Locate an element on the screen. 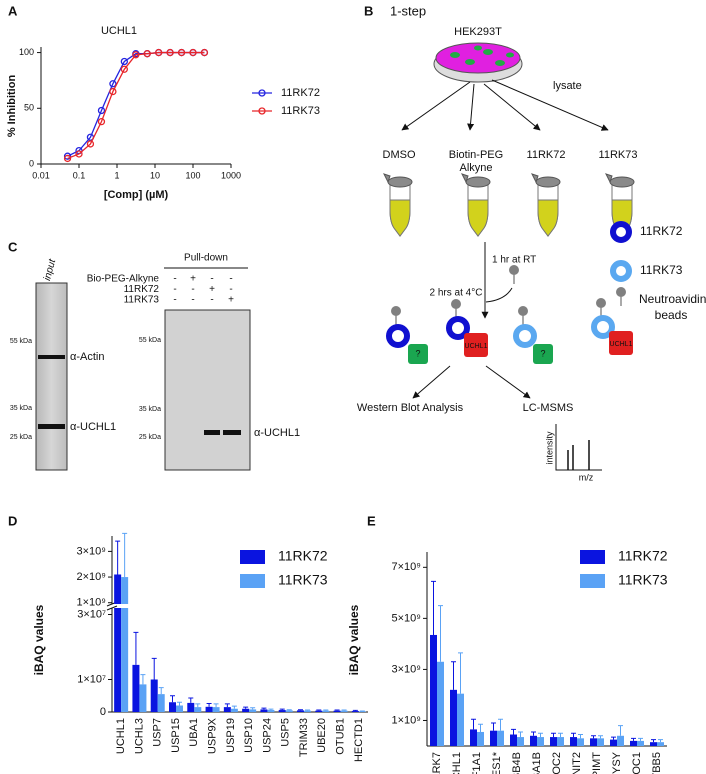  x-tick-label: USP19 is located at coordinates (231, 735).